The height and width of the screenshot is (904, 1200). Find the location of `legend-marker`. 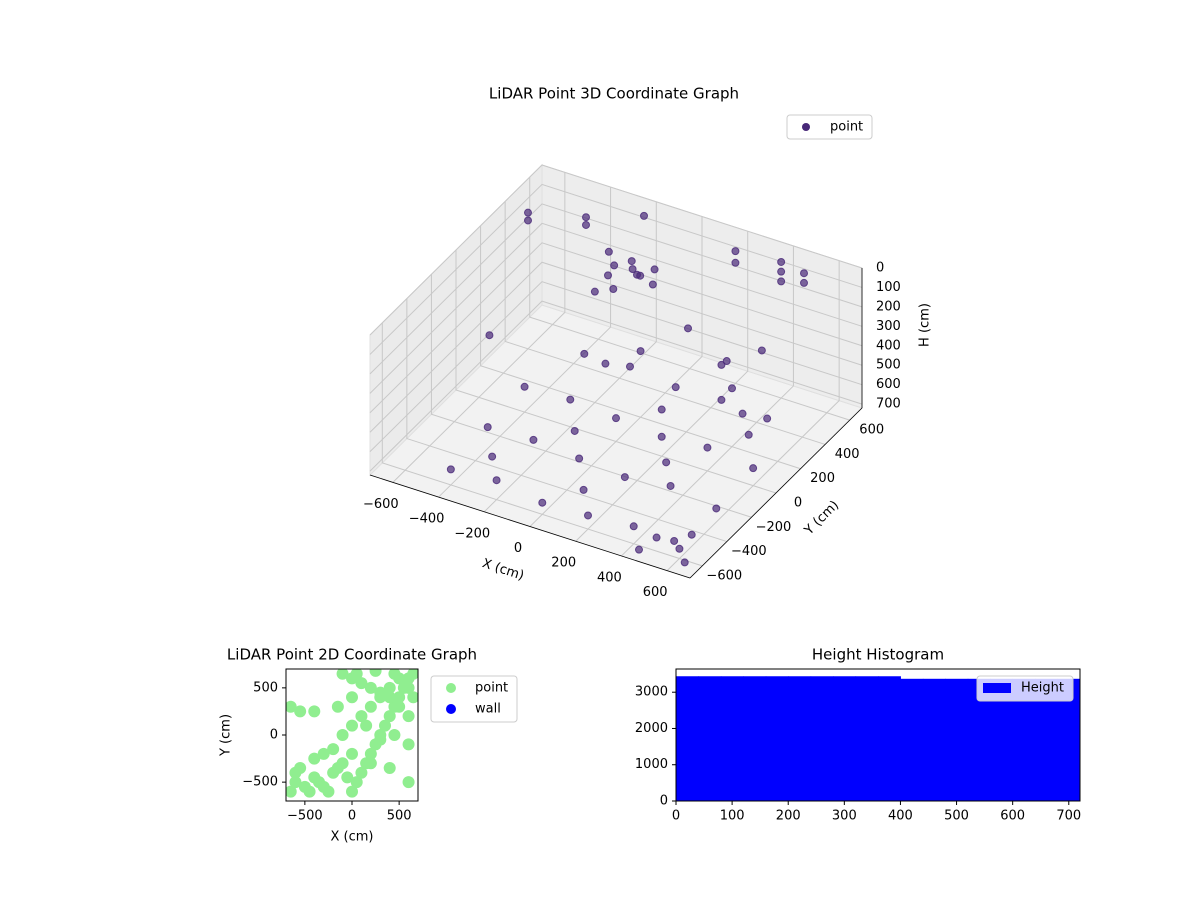

legend-marker is located at coordinates (451, 688).